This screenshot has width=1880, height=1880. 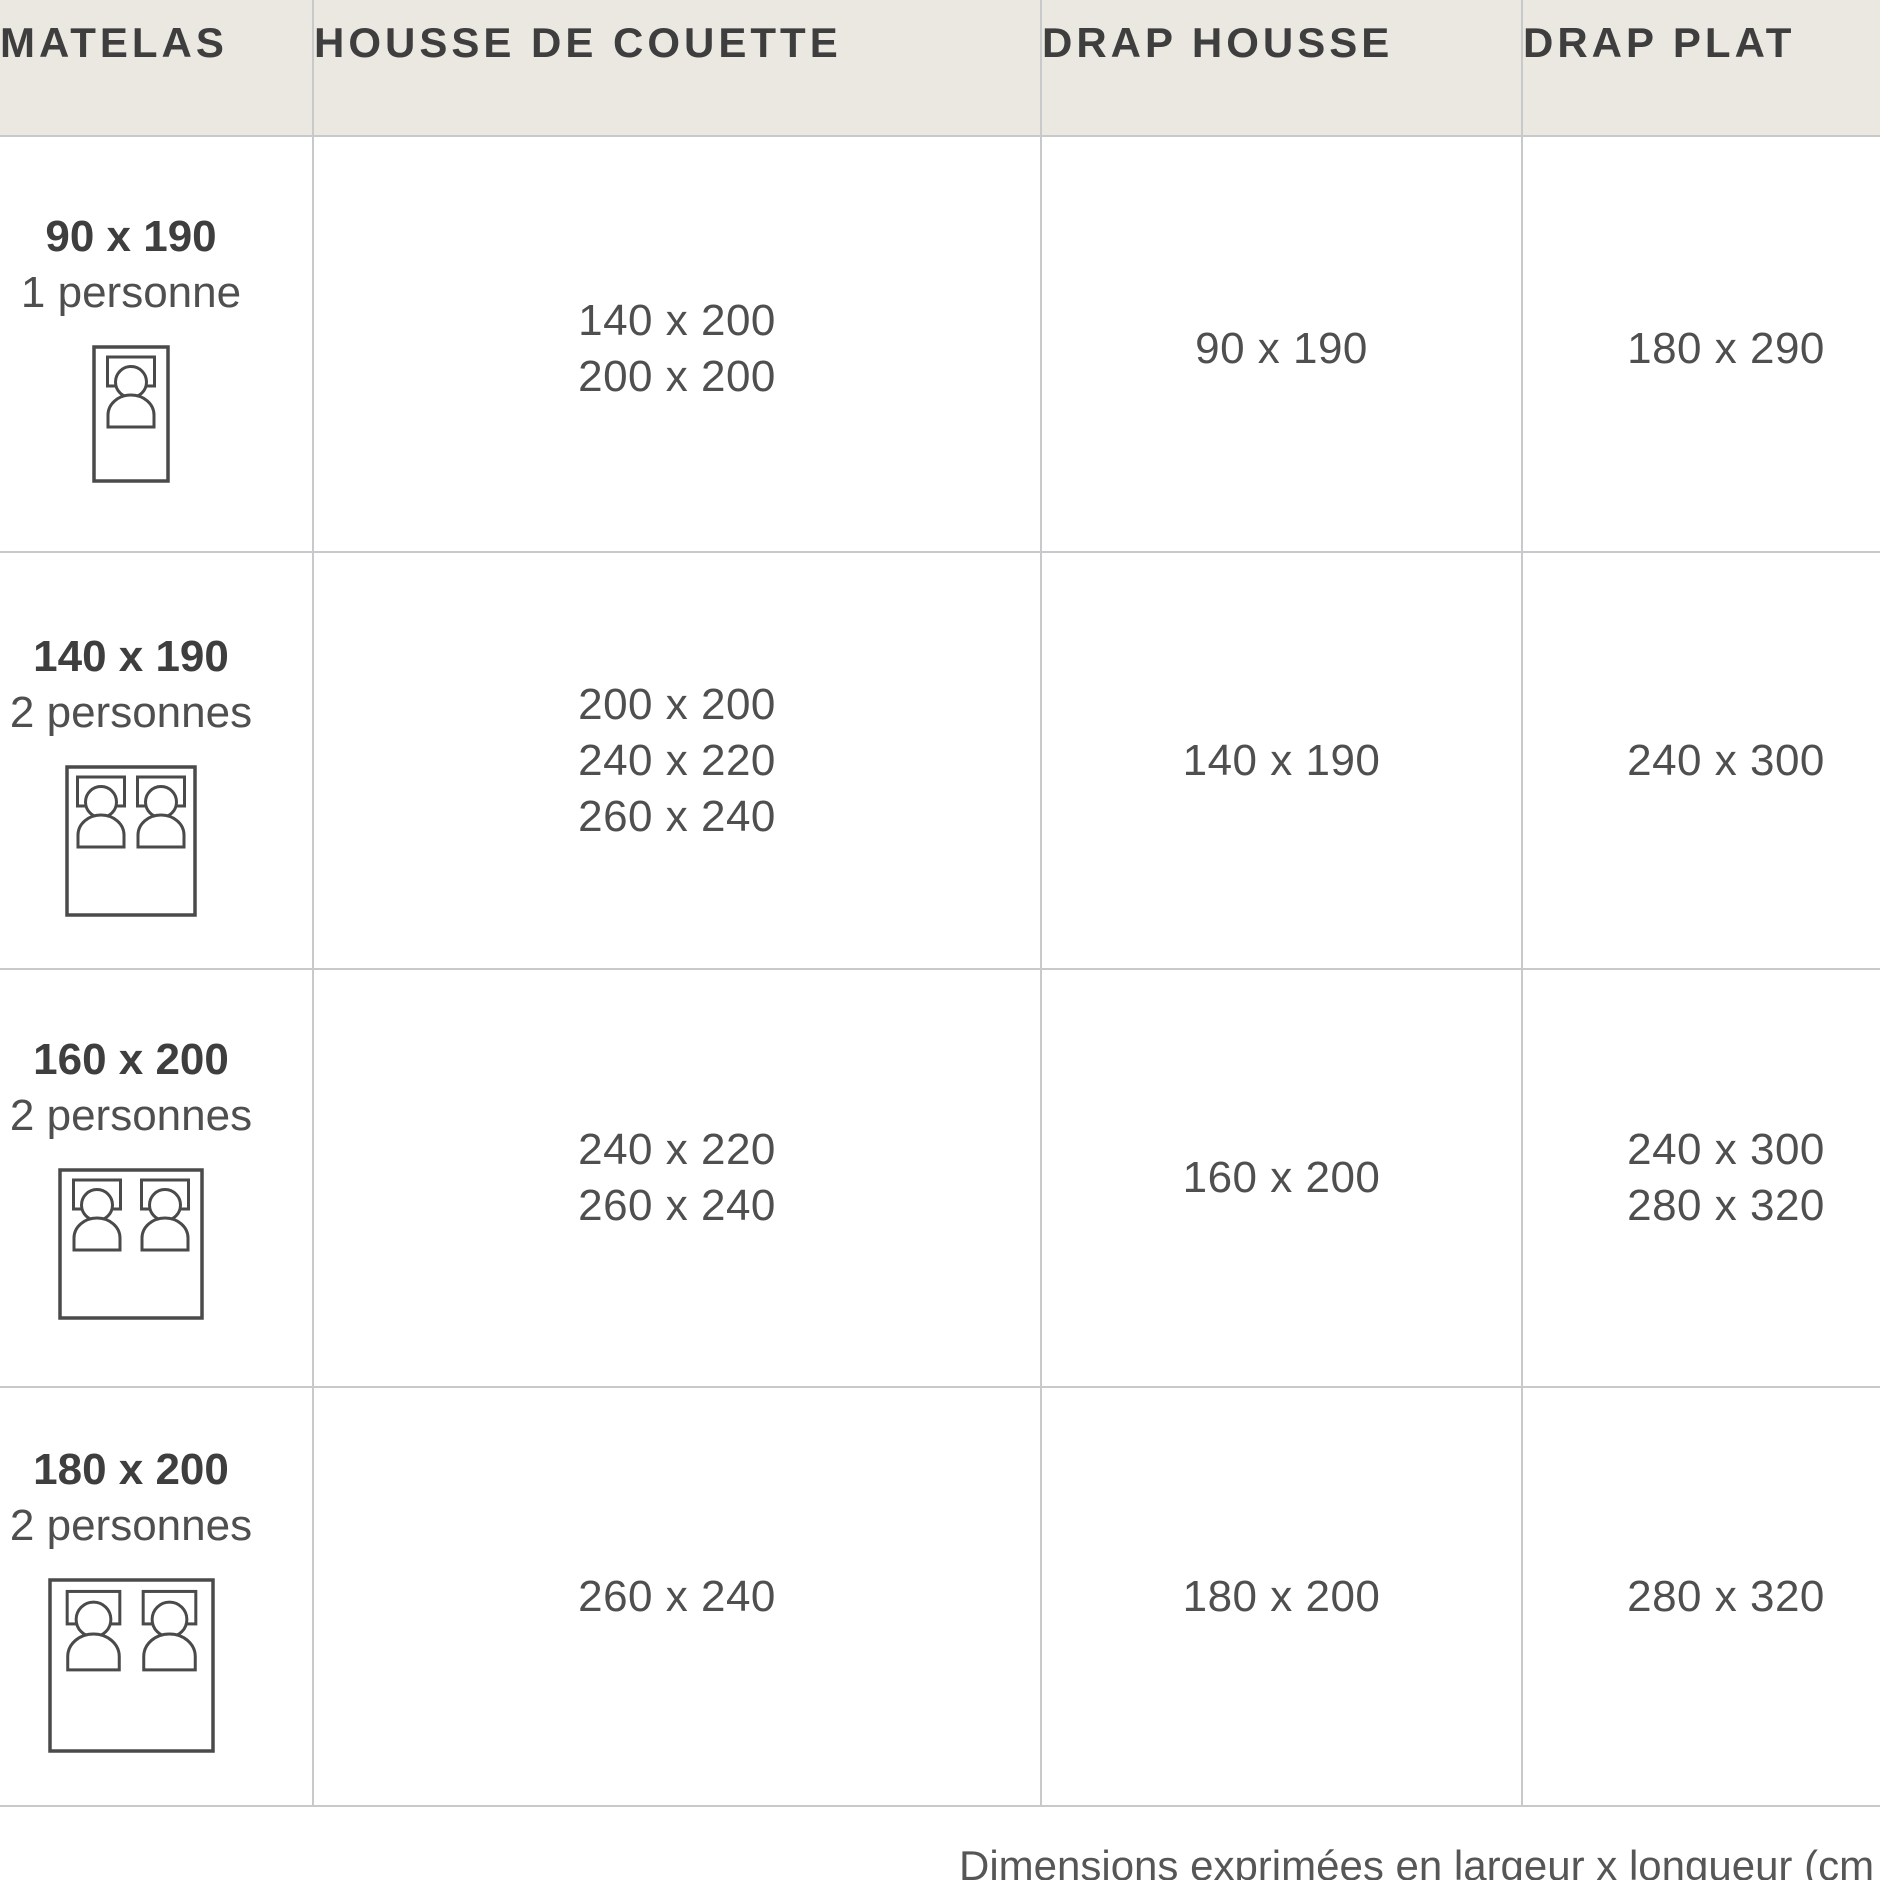 What do you see at coordinates (131, 292) in the screenshot?
I see `mattress-capacity: 1 personne` at bounding box center [131, 292].